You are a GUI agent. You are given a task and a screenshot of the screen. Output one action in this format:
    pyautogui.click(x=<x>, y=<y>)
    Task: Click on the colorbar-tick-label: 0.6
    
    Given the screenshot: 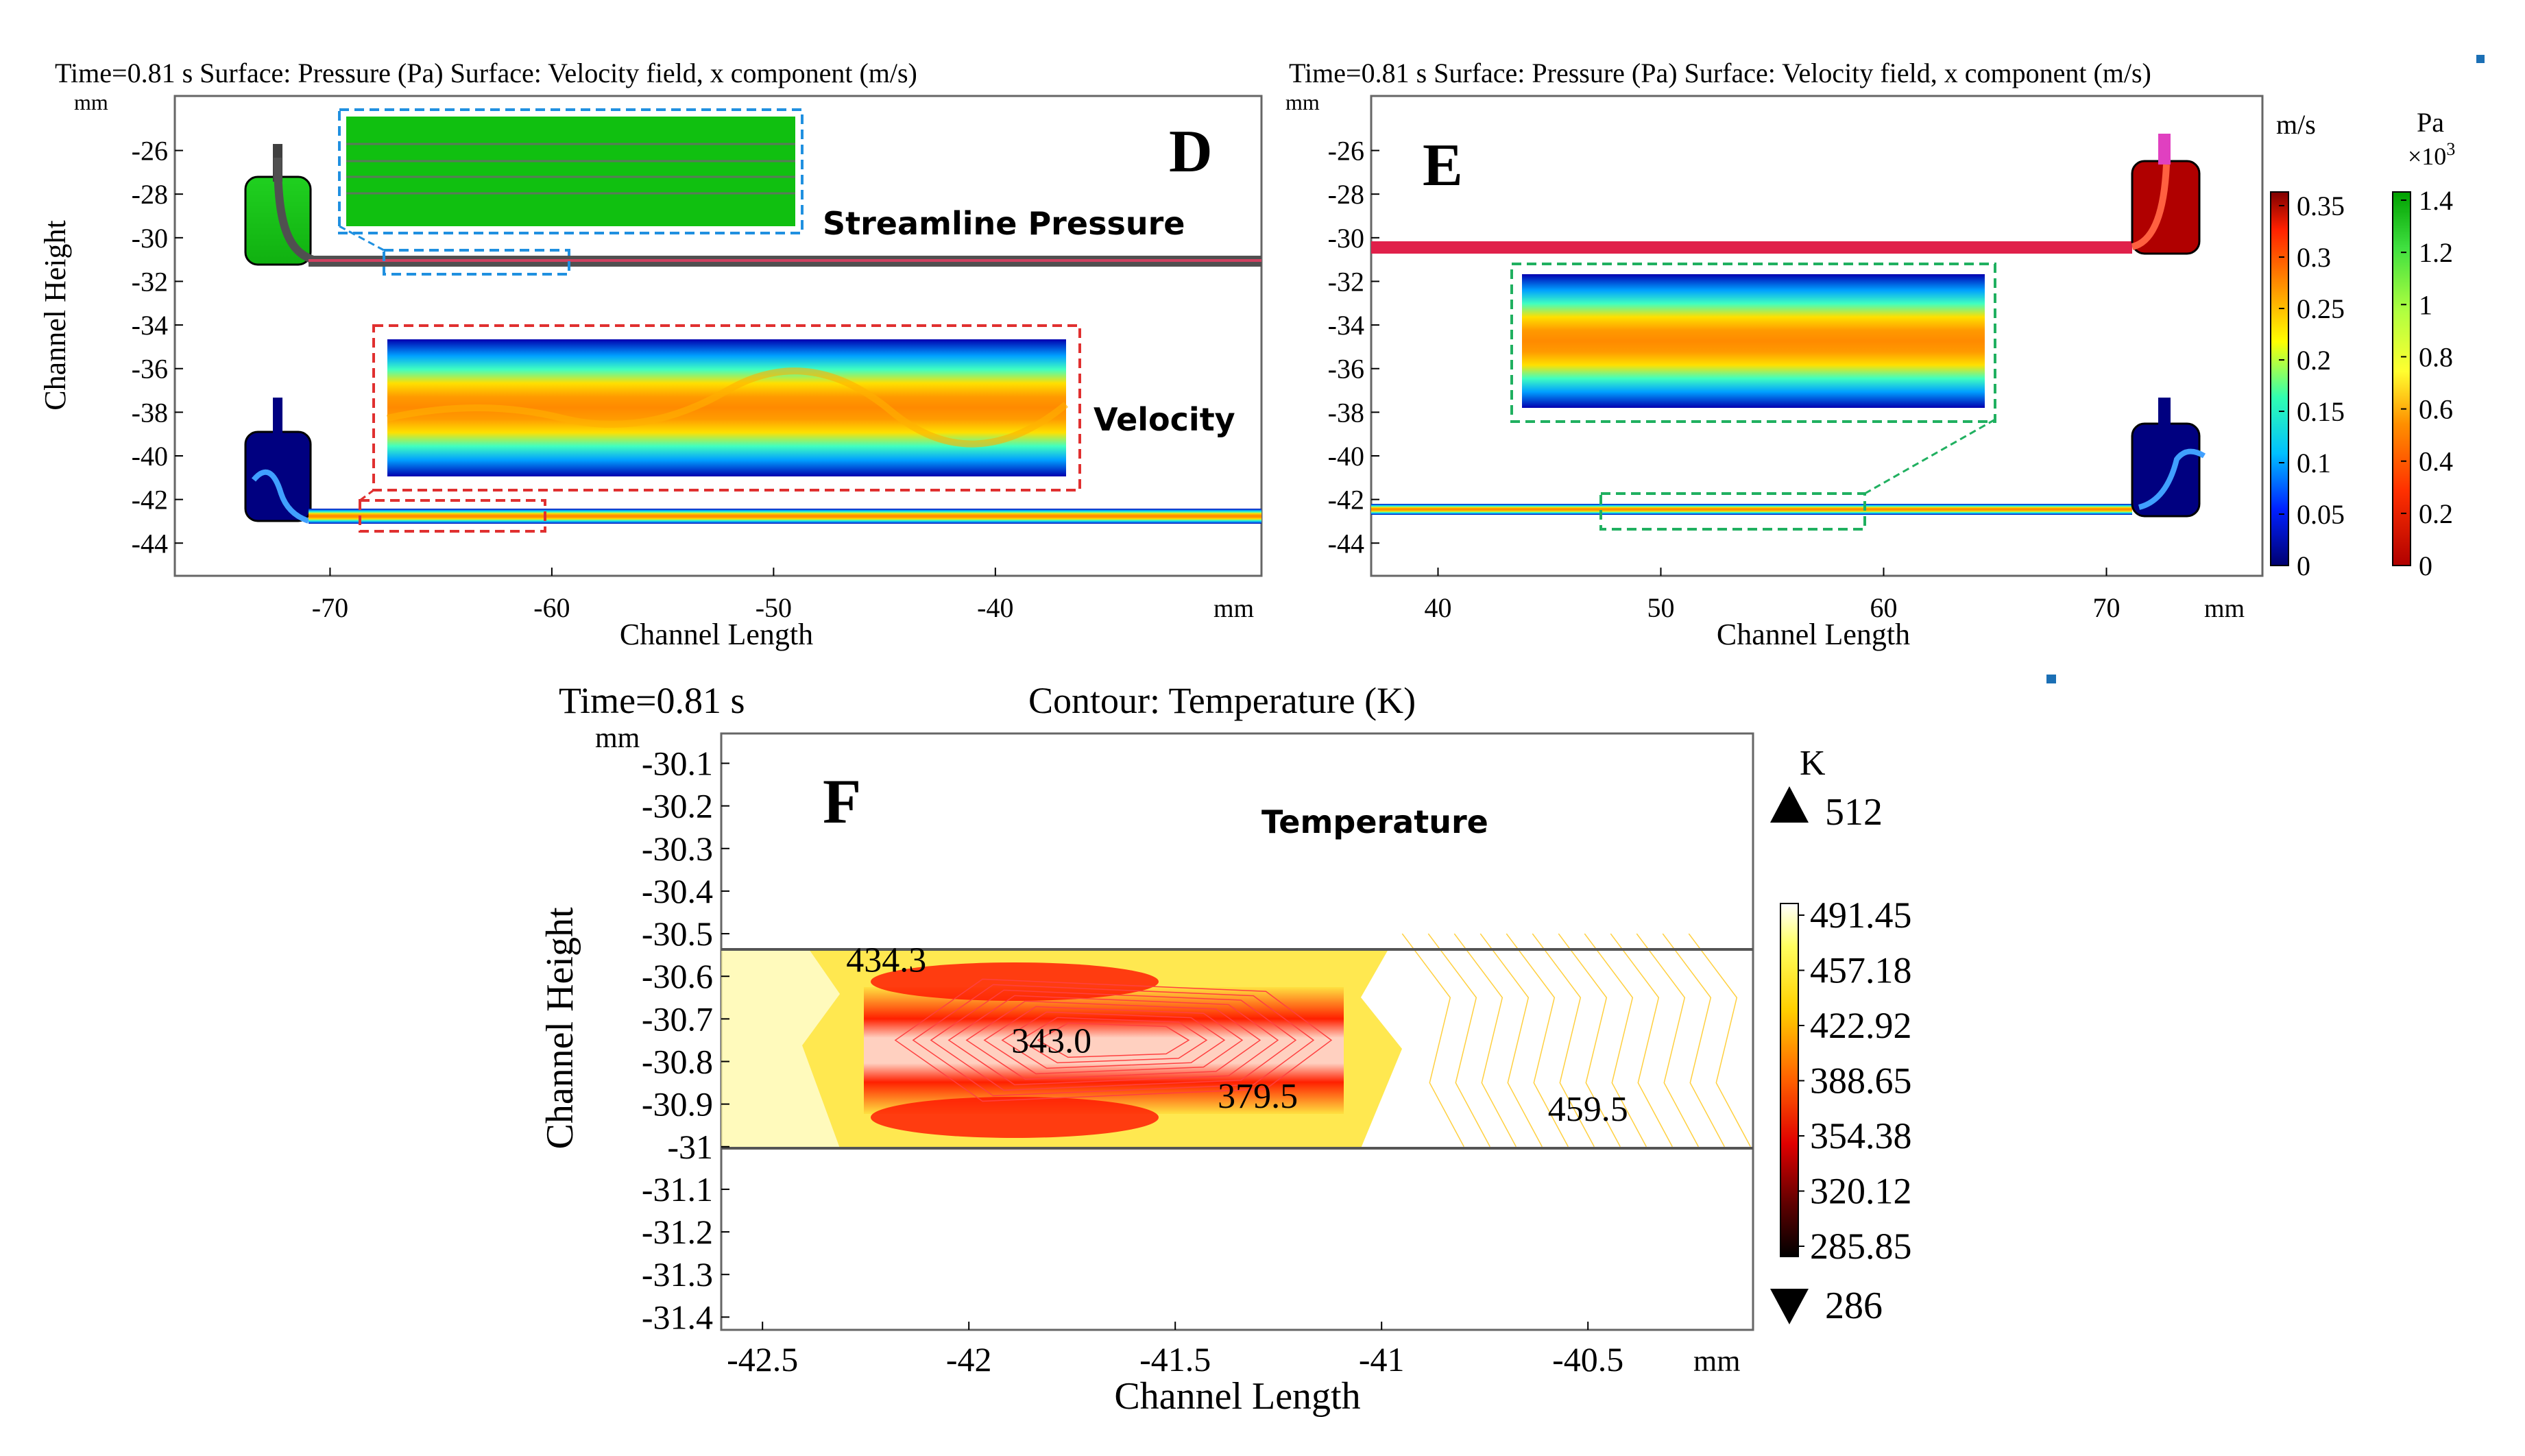 What is the action you would take?
    pyautogui.click(x=2436, y=410)
    